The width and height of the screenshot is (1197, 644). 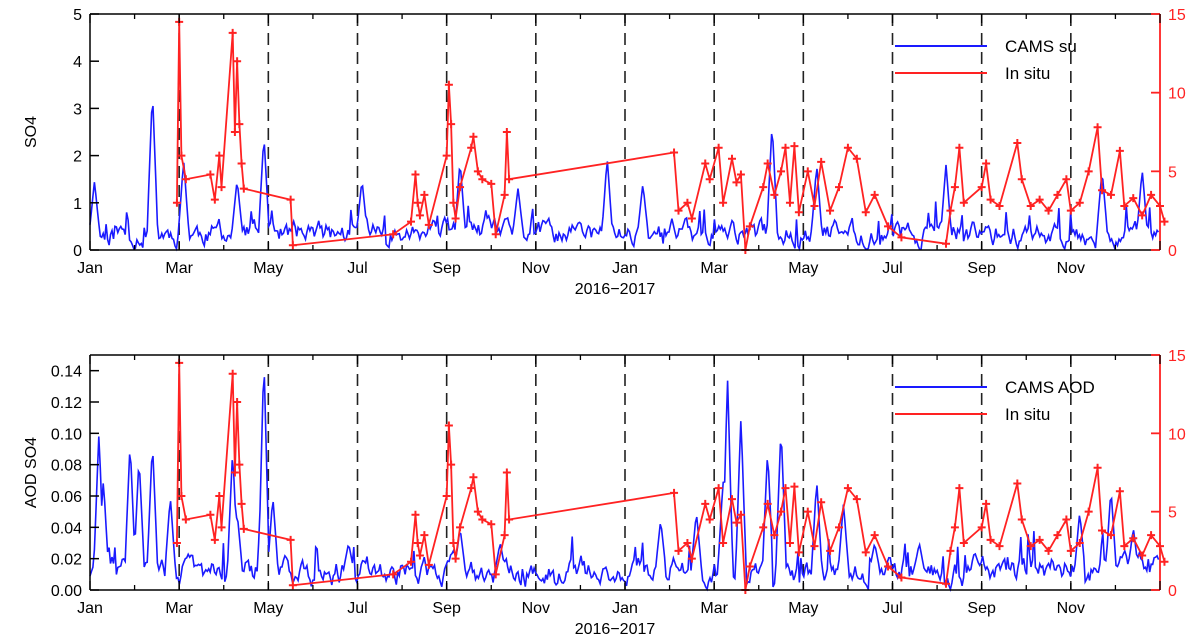 I want to click on y2-tick-label: 15, so click(x=1177, y=15).